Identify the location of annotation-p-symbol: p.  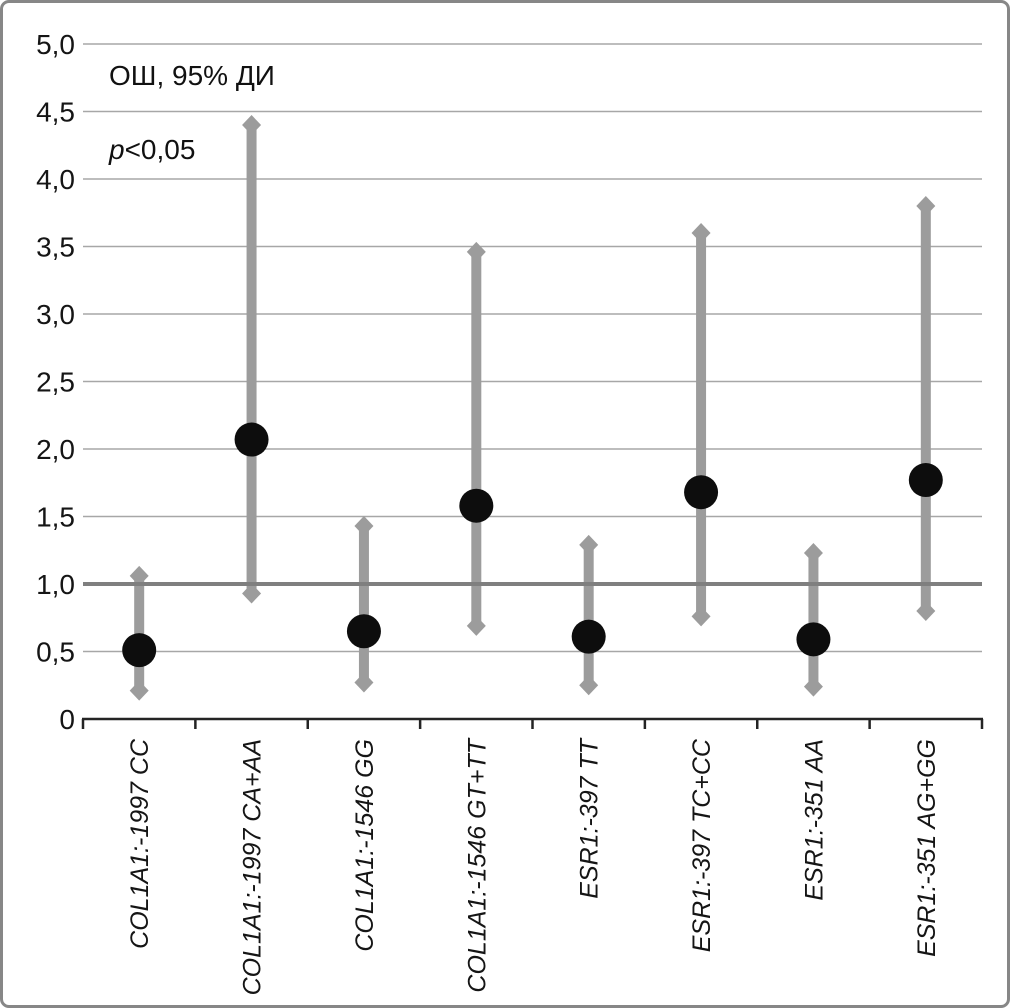
(117, 149).